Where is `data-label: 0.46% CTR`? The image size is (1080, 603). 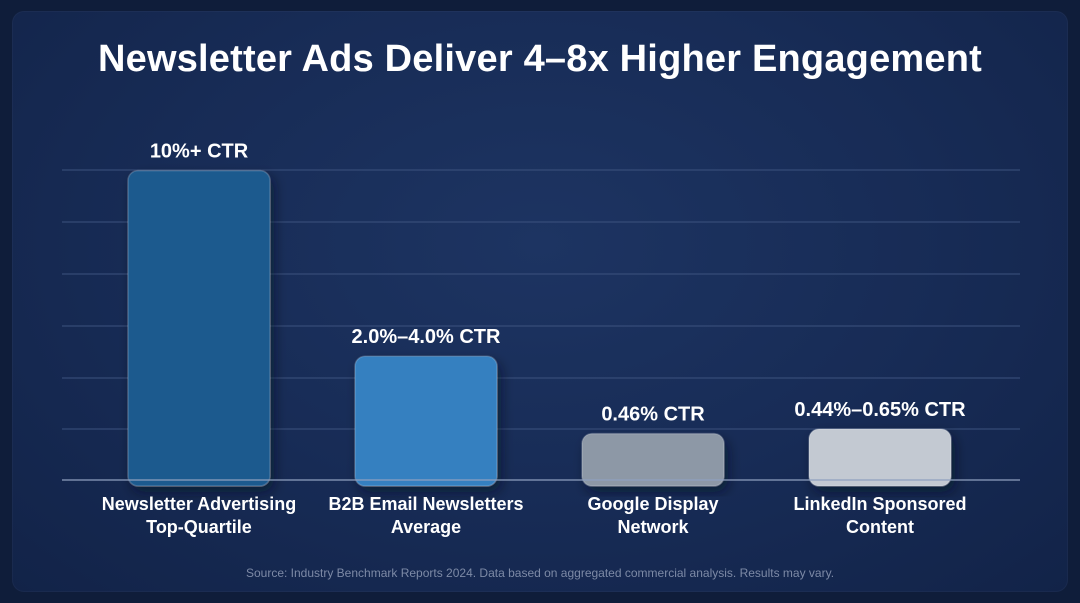
data-label: 0.46% CTR is located at coordinates (653, 415).